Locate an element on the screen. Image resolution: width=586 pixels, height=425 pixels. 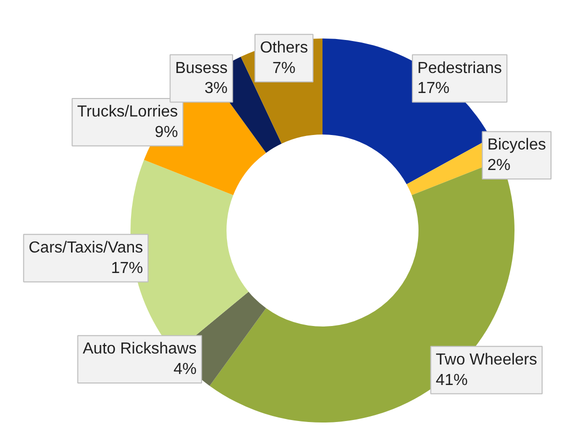
data-label: 9% is located at coordinates (166, 132).